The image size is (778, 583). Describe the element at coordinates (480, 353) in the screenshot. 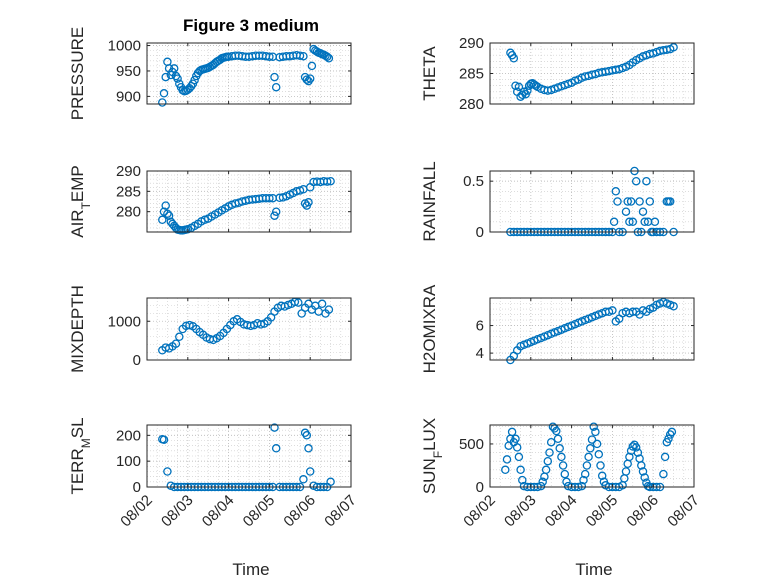

I see `y-tick-label: 4` at that location.